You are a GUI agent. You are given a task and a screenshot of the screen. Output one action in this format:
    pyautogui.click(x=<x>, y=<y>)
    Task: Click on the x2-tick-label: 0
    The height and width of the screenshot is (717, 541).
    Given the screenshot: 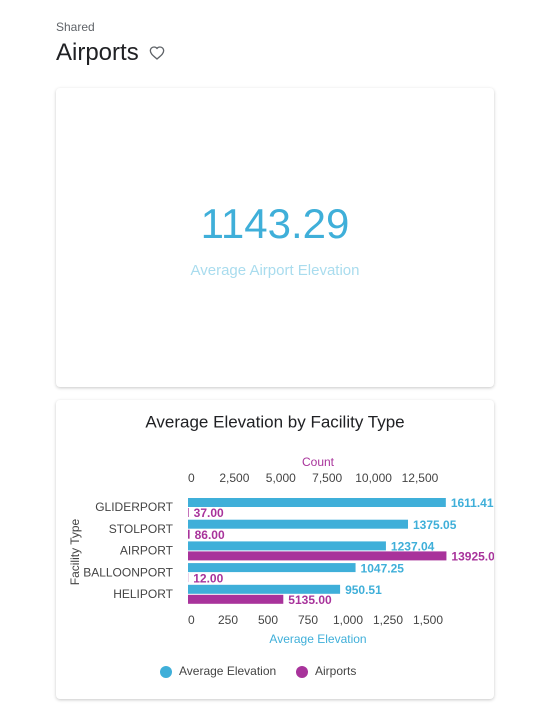 What is the action you would take?
    pyautogui.click(x=191, y=478)
    